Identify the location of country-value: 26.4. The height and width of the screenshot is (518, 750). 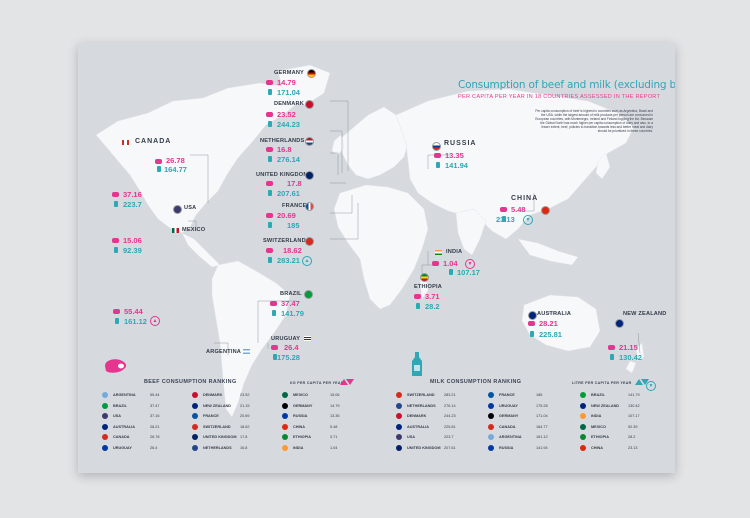
(154, 448).